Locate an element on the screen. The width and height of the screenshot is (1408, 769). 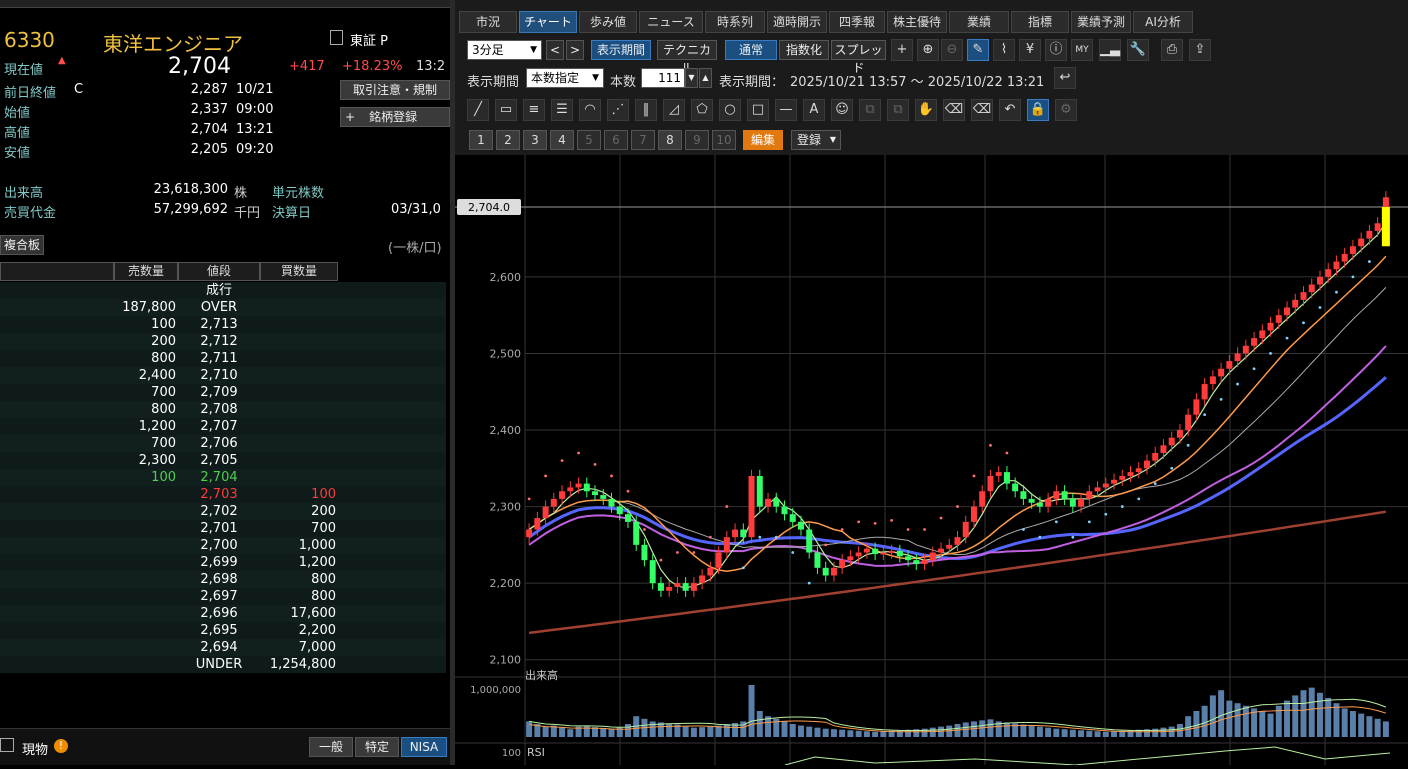
register-stock-button: + 銘柄登録 is located at coordinates (395, 117).